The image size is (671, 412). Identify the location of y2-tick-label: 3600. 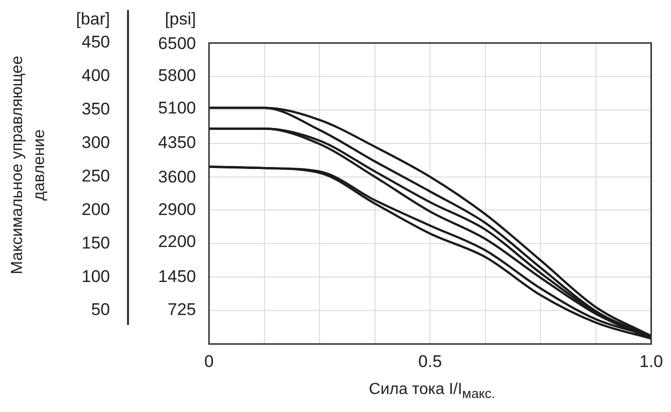
(177, 177).